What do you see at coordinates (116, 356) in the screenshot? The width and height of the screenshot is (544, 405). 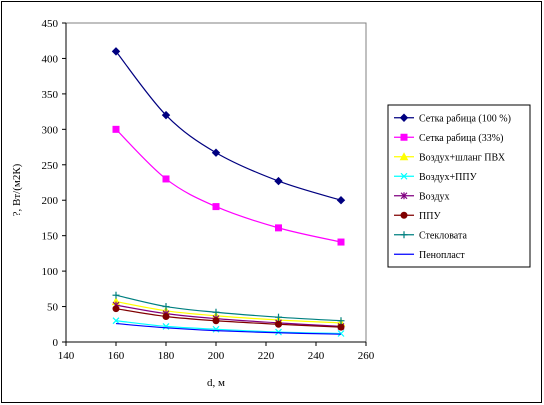 I see `x-tick-label: 160` at bounding box center [116, 356].